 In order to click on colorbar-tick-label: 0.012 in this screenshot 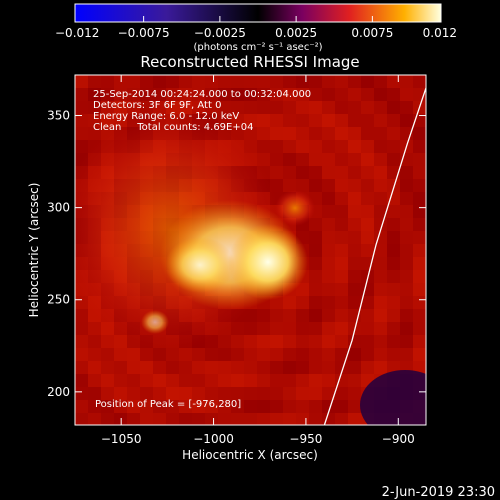, I will do `click(440, 33)`.